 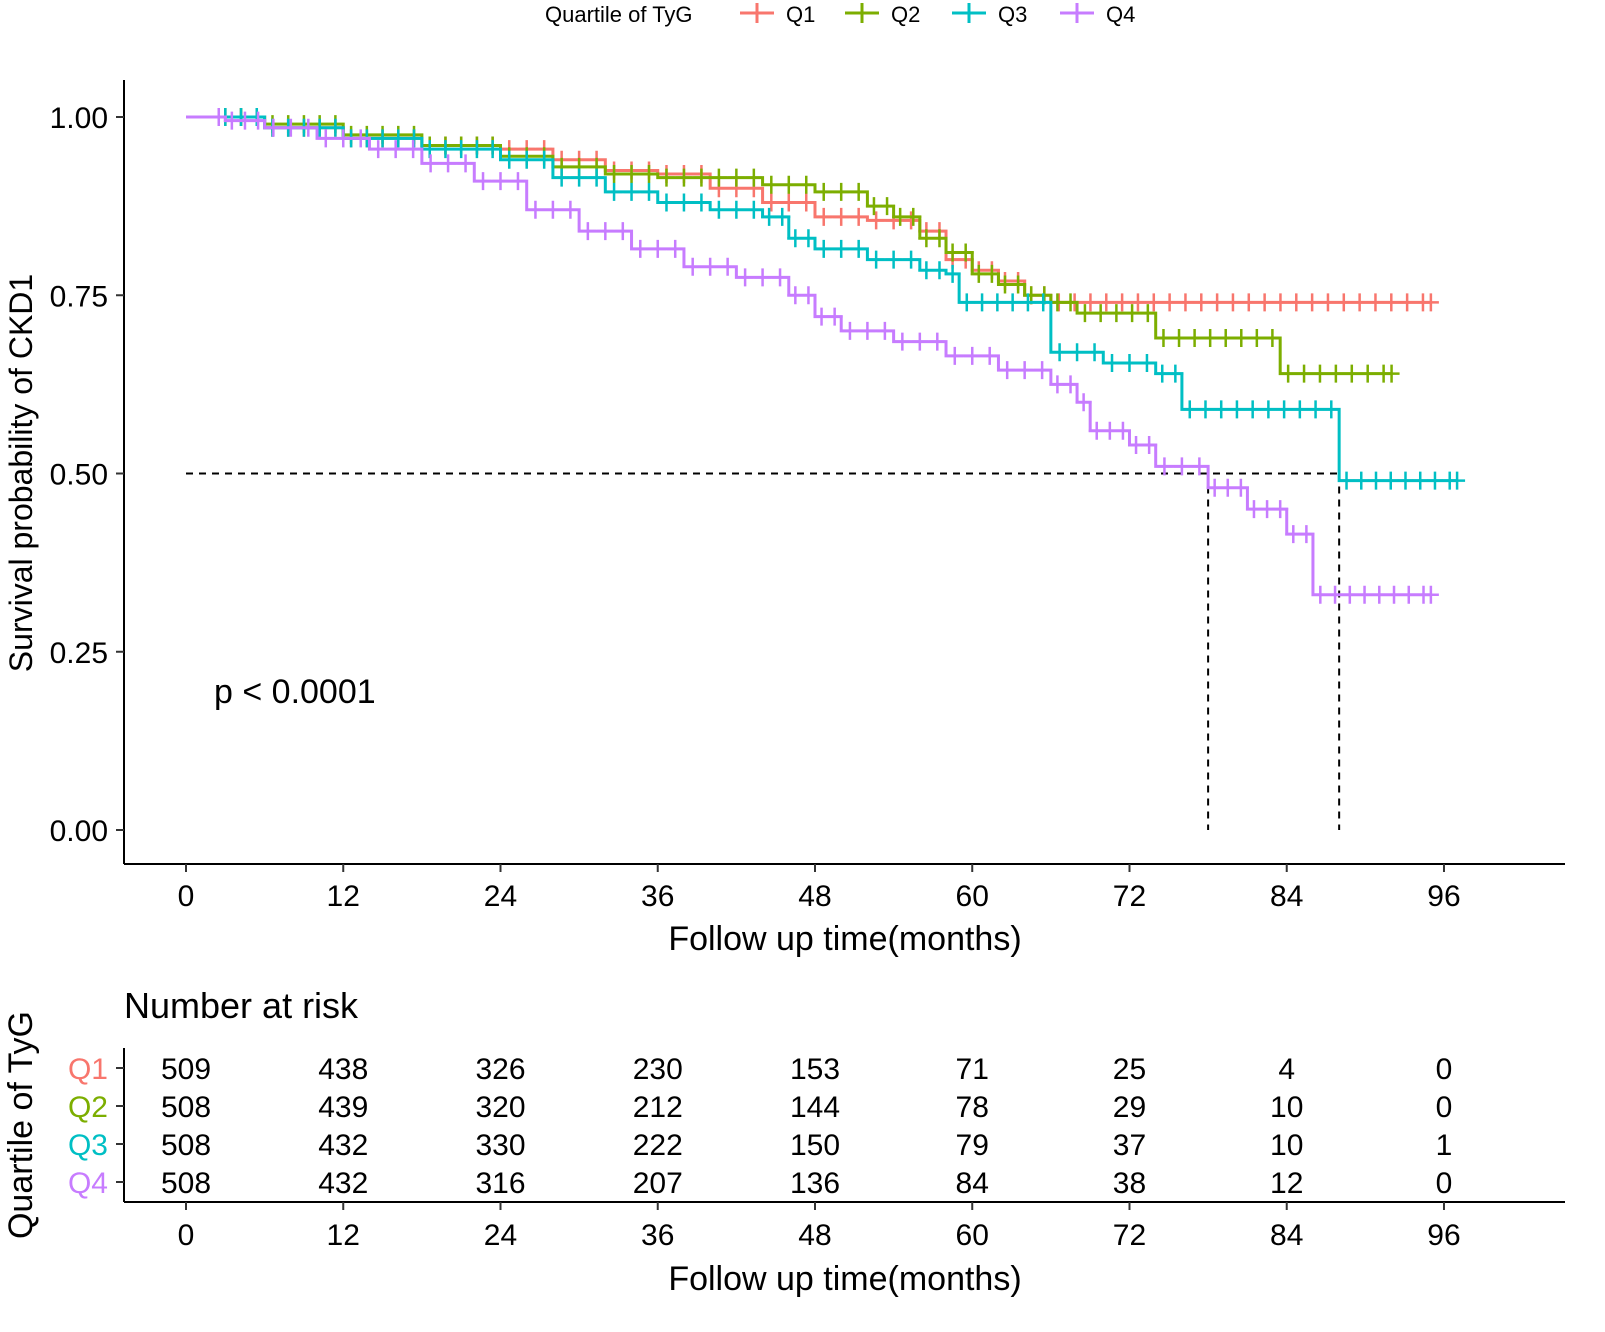 I want to click on km-curve-Q1, so click(x=808, y=209).